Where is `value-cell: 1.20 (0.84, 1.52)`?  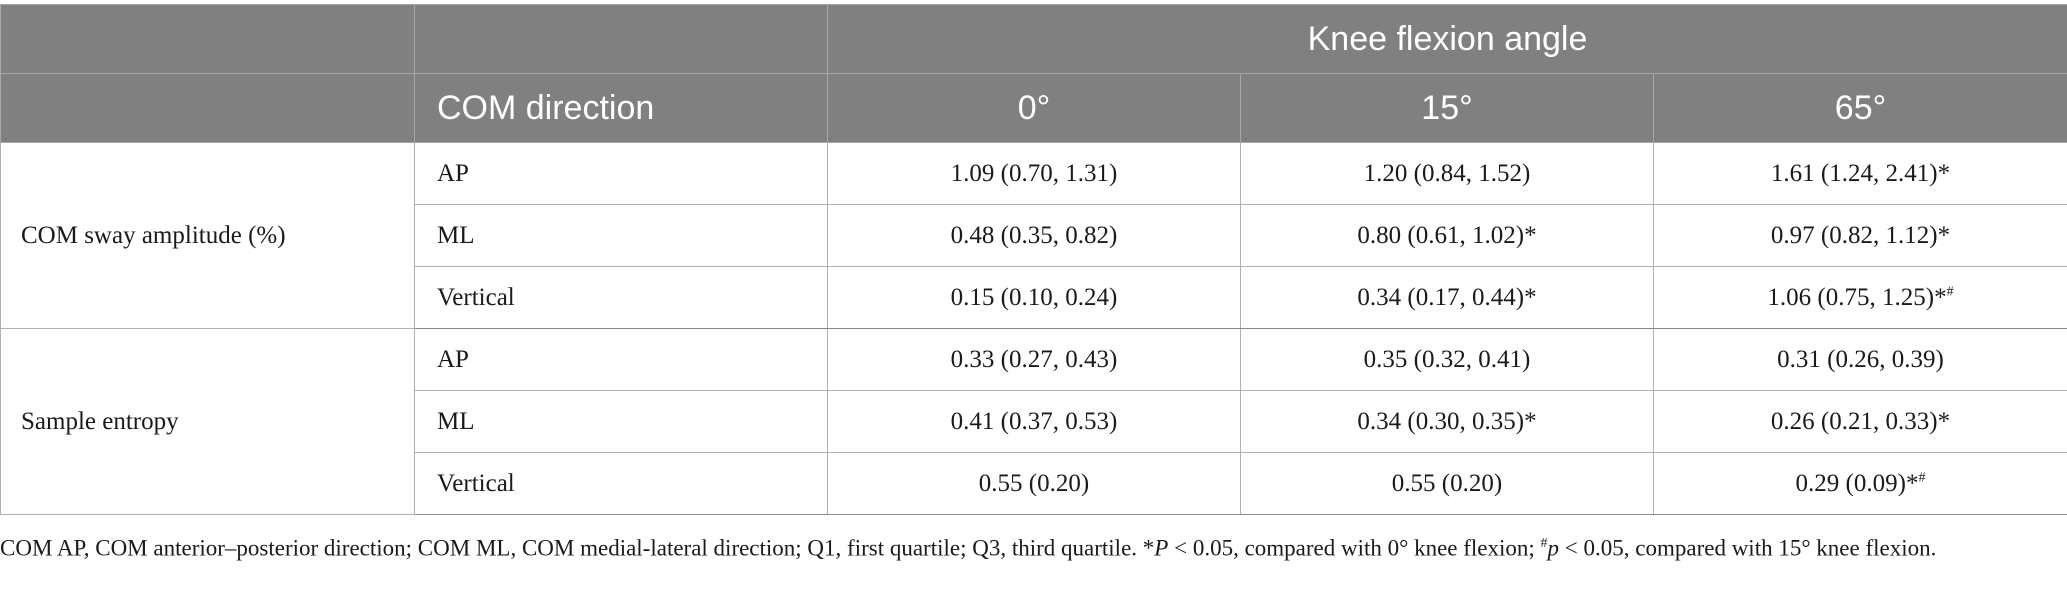
value-cell: 1.20 (0.84, 1.52) is located at coordinates (1447, 173).